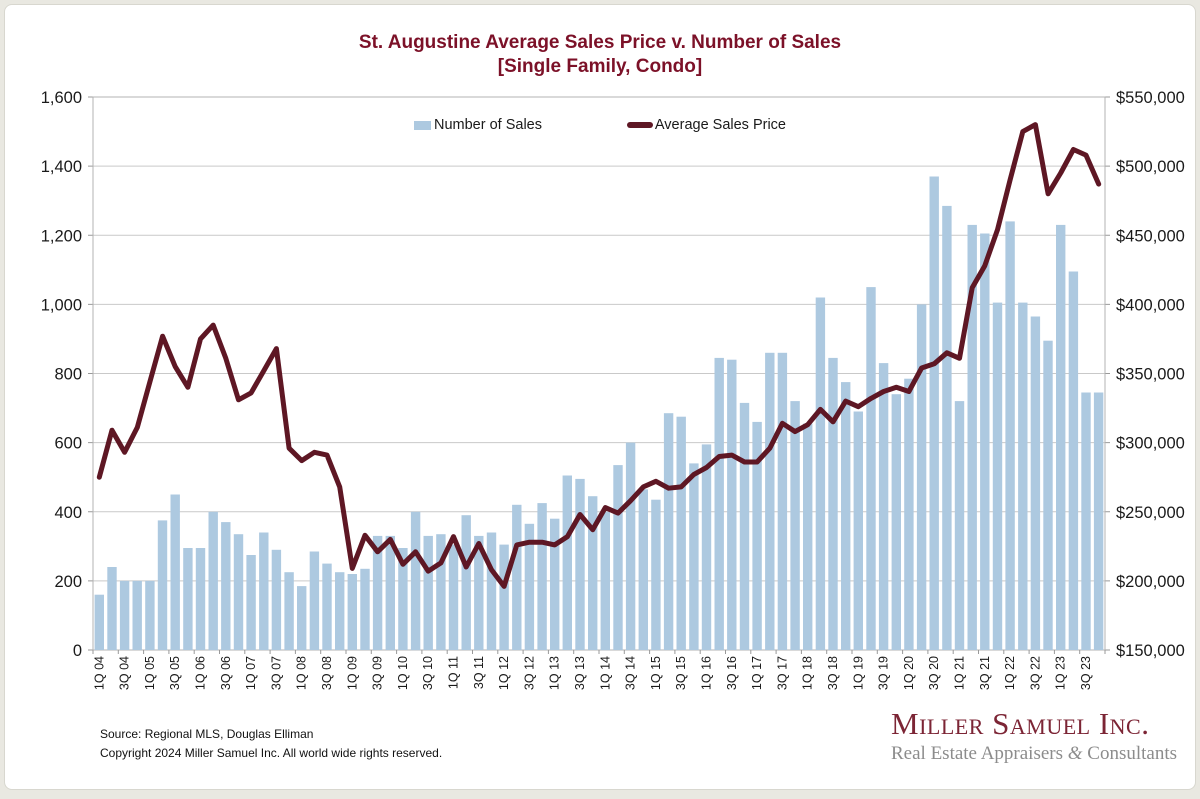  What do you see at coordinates (1150, 375) in the screenshot?
I see `y-axis-label-right: $350,000` at bounding box center [1150, 375].